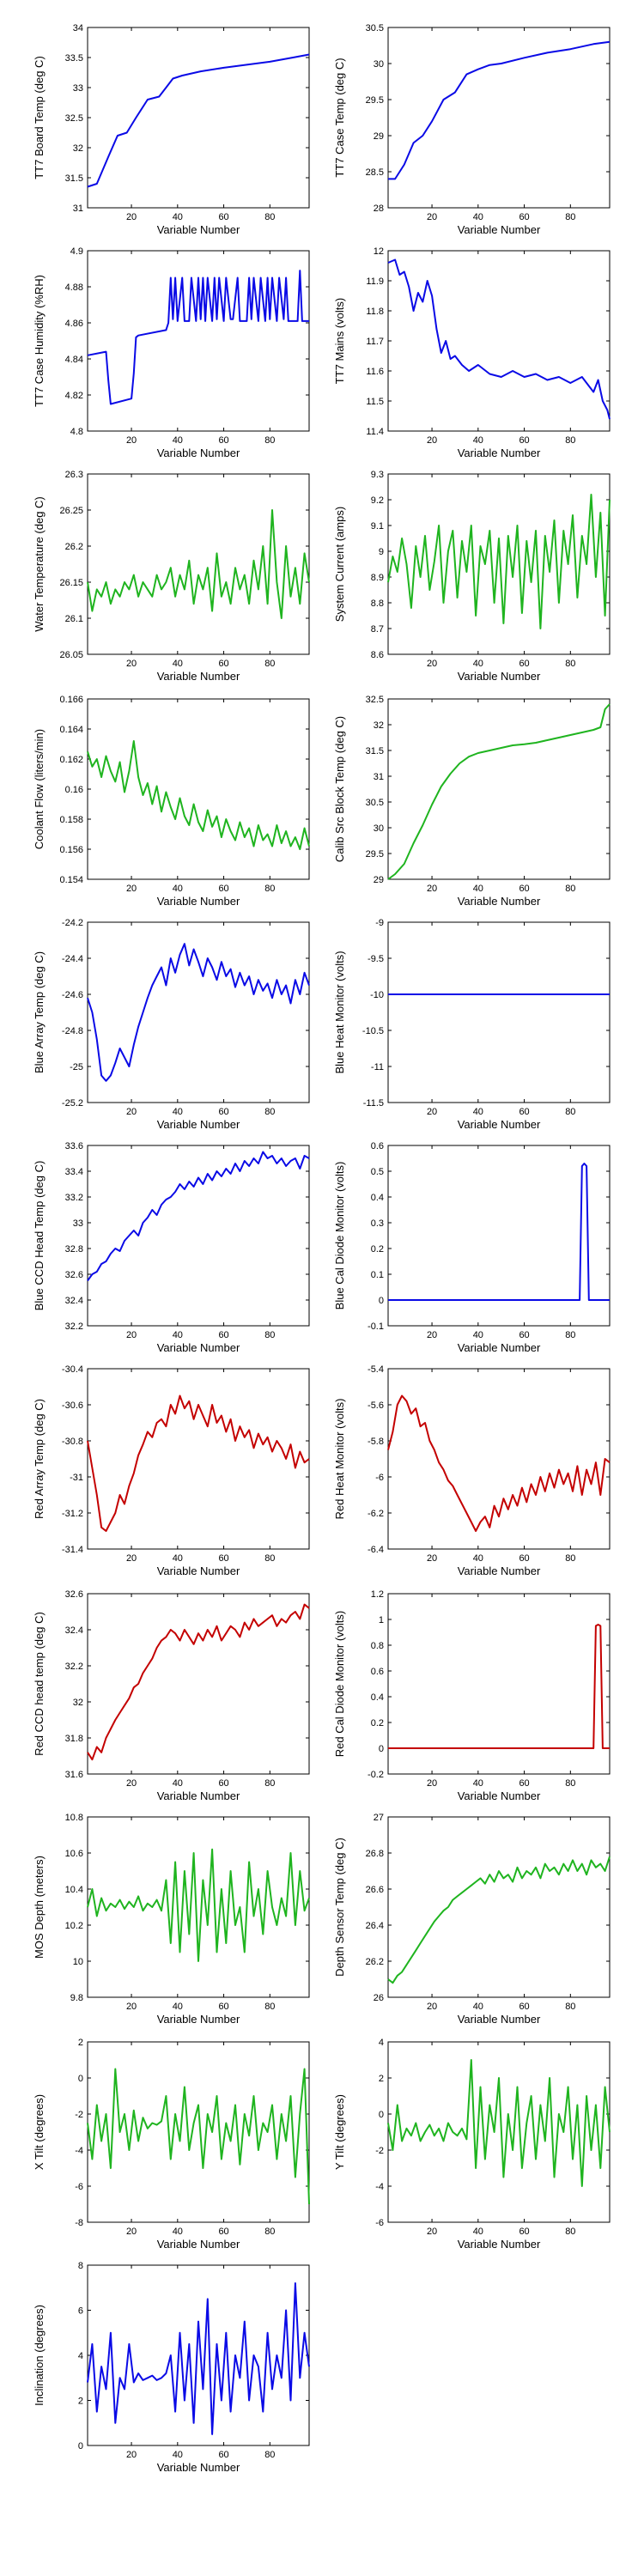 This screenshot has width=644, height=2576. I want to click on y-tick-label: 0.2, so click(377, 1250).